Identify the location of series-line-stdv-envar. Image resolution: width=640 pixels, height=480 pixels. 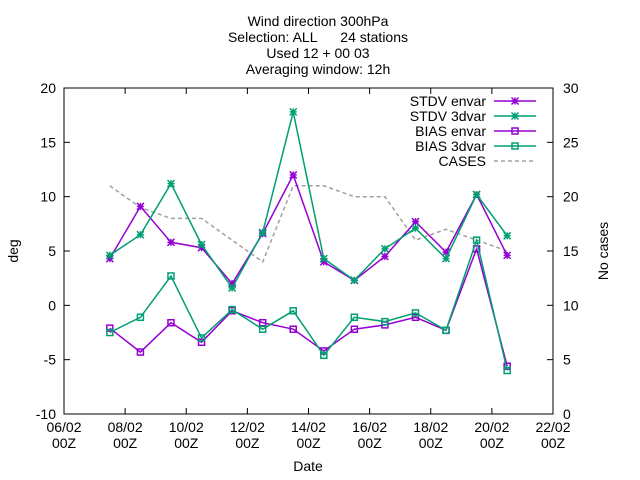
(308, 229).